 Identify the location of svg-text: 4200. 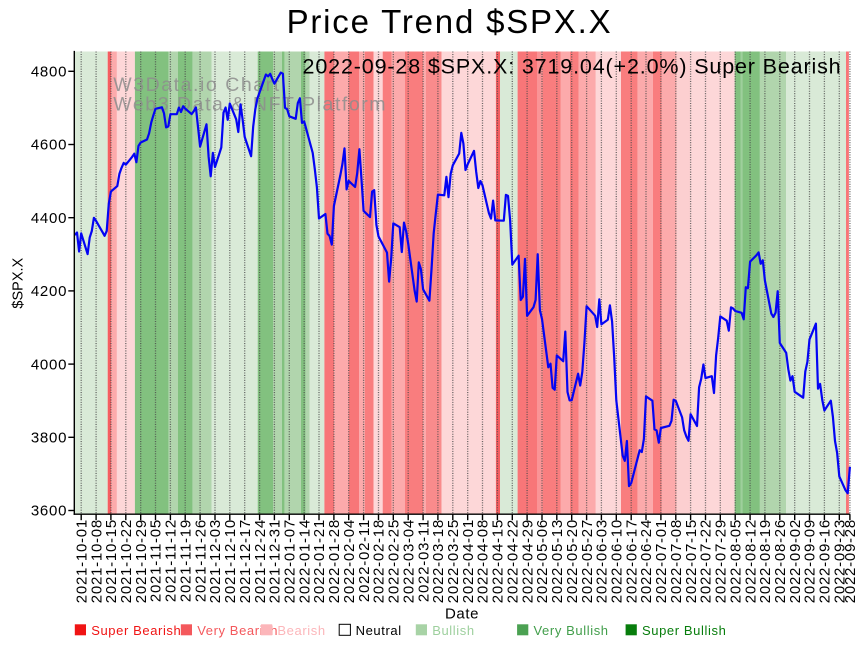
(49, 291).